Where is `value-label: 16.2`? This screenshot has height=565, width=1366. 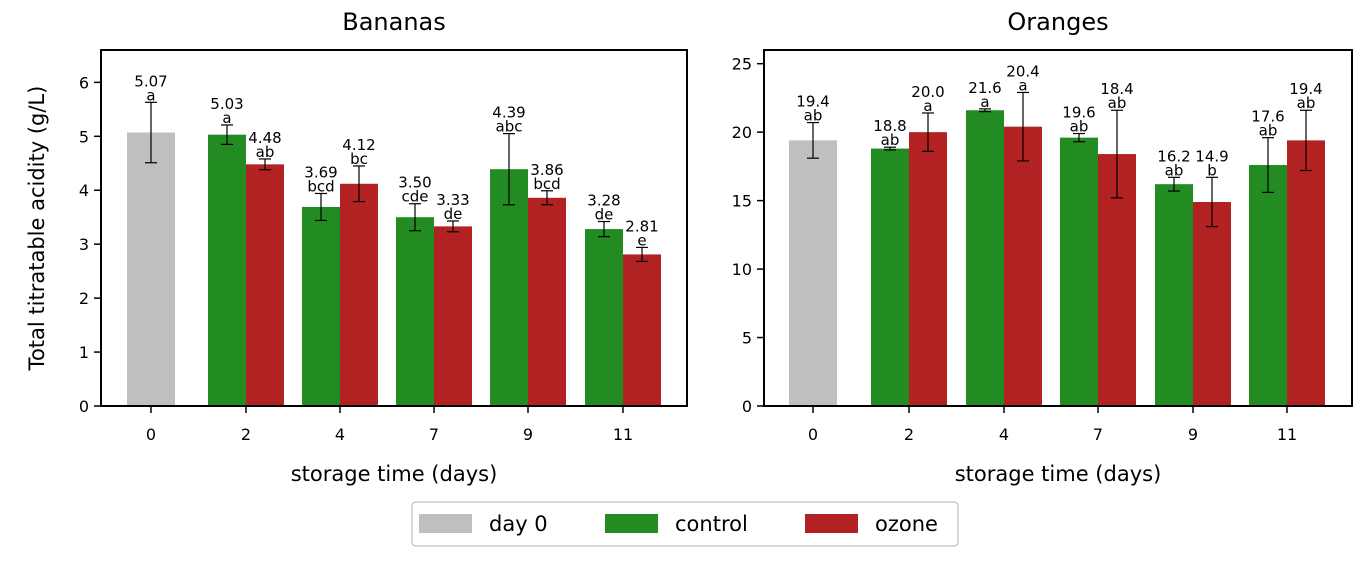
value-label: 16.2 is located at coordinates (1173, 156).